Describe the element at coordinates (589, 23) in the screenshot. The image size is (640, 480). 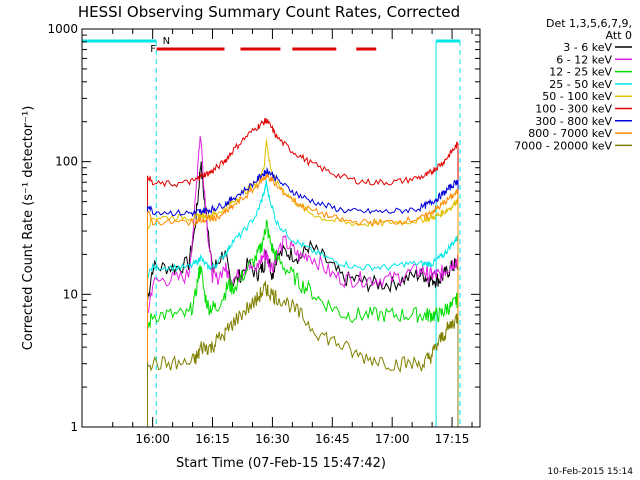
I see `legend-header-1: Det 1,3,5,6,7,9,` at that location.